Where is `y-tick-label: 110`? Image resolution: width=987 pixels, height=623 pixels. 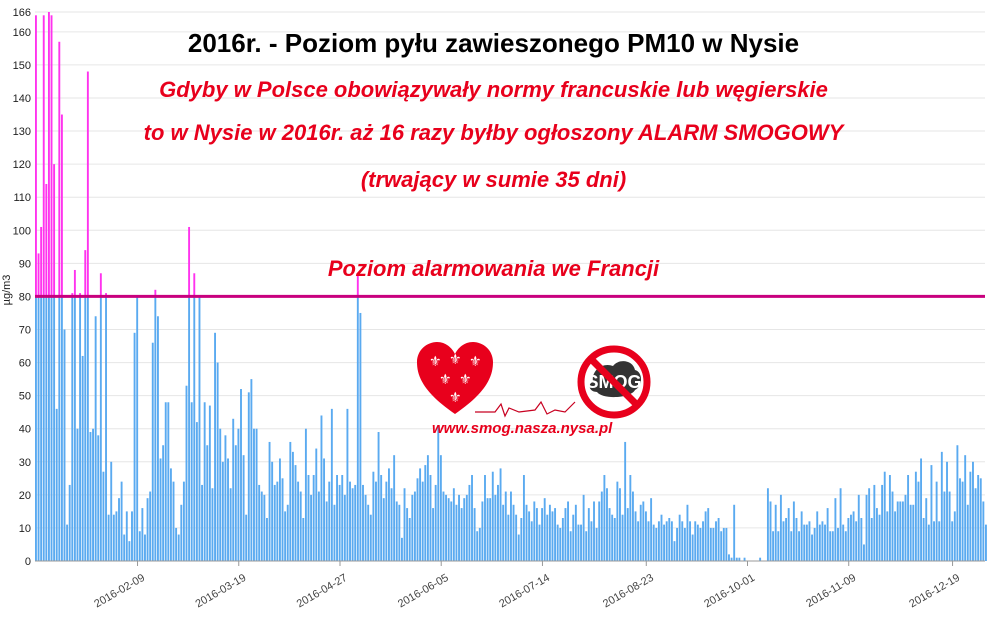
y-tick-label: 110 is located at coordinates (22, 198).